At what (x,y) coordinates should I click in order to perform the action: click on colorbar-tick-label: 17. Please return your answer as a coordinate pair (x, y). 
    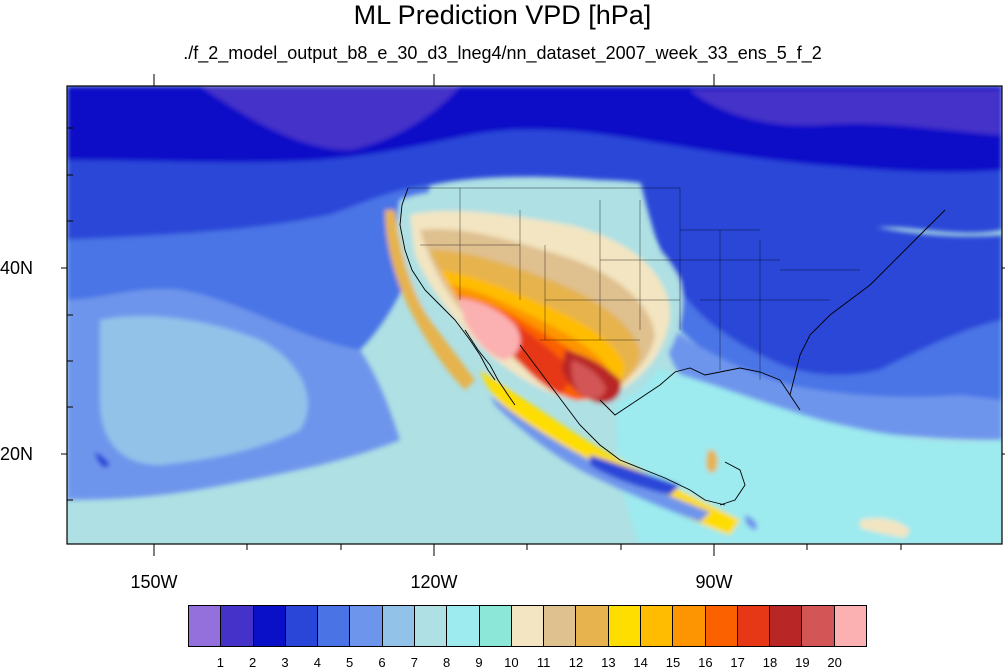
    Looking at the image, I should click on (737, 662).